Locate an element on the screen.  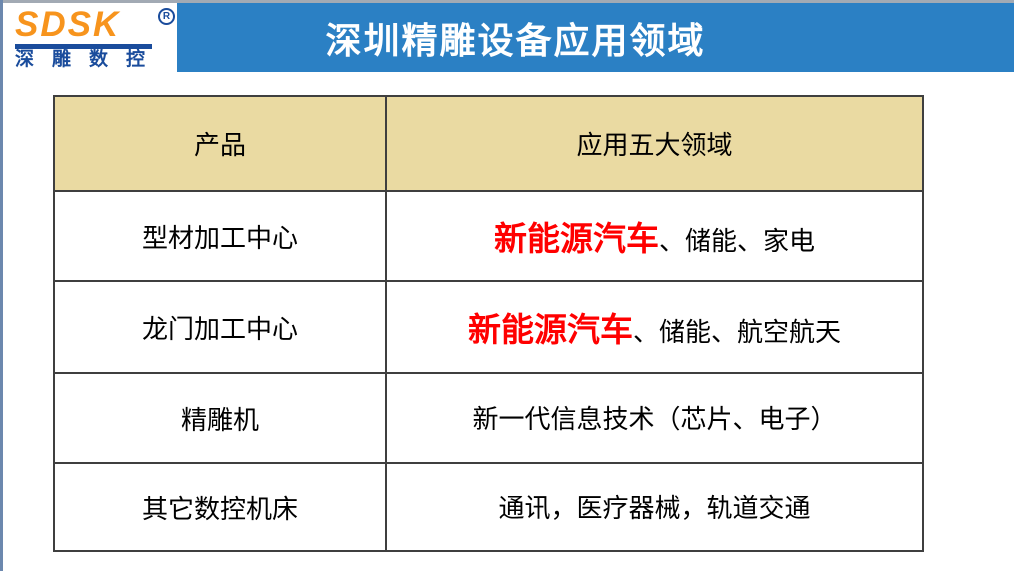
table-row: 型材加工中心 新能源汽车、储能、家电 is located at coordinates (488, 236).